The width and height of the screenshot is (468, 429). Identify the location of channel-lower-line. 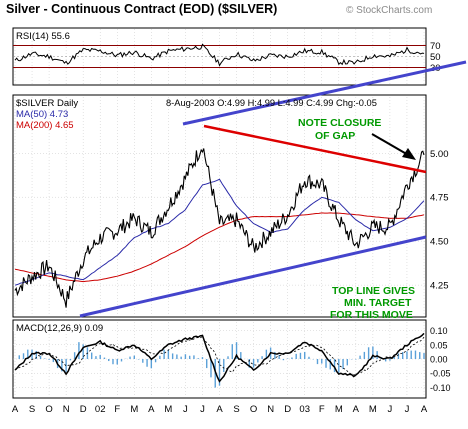
(253, 276).